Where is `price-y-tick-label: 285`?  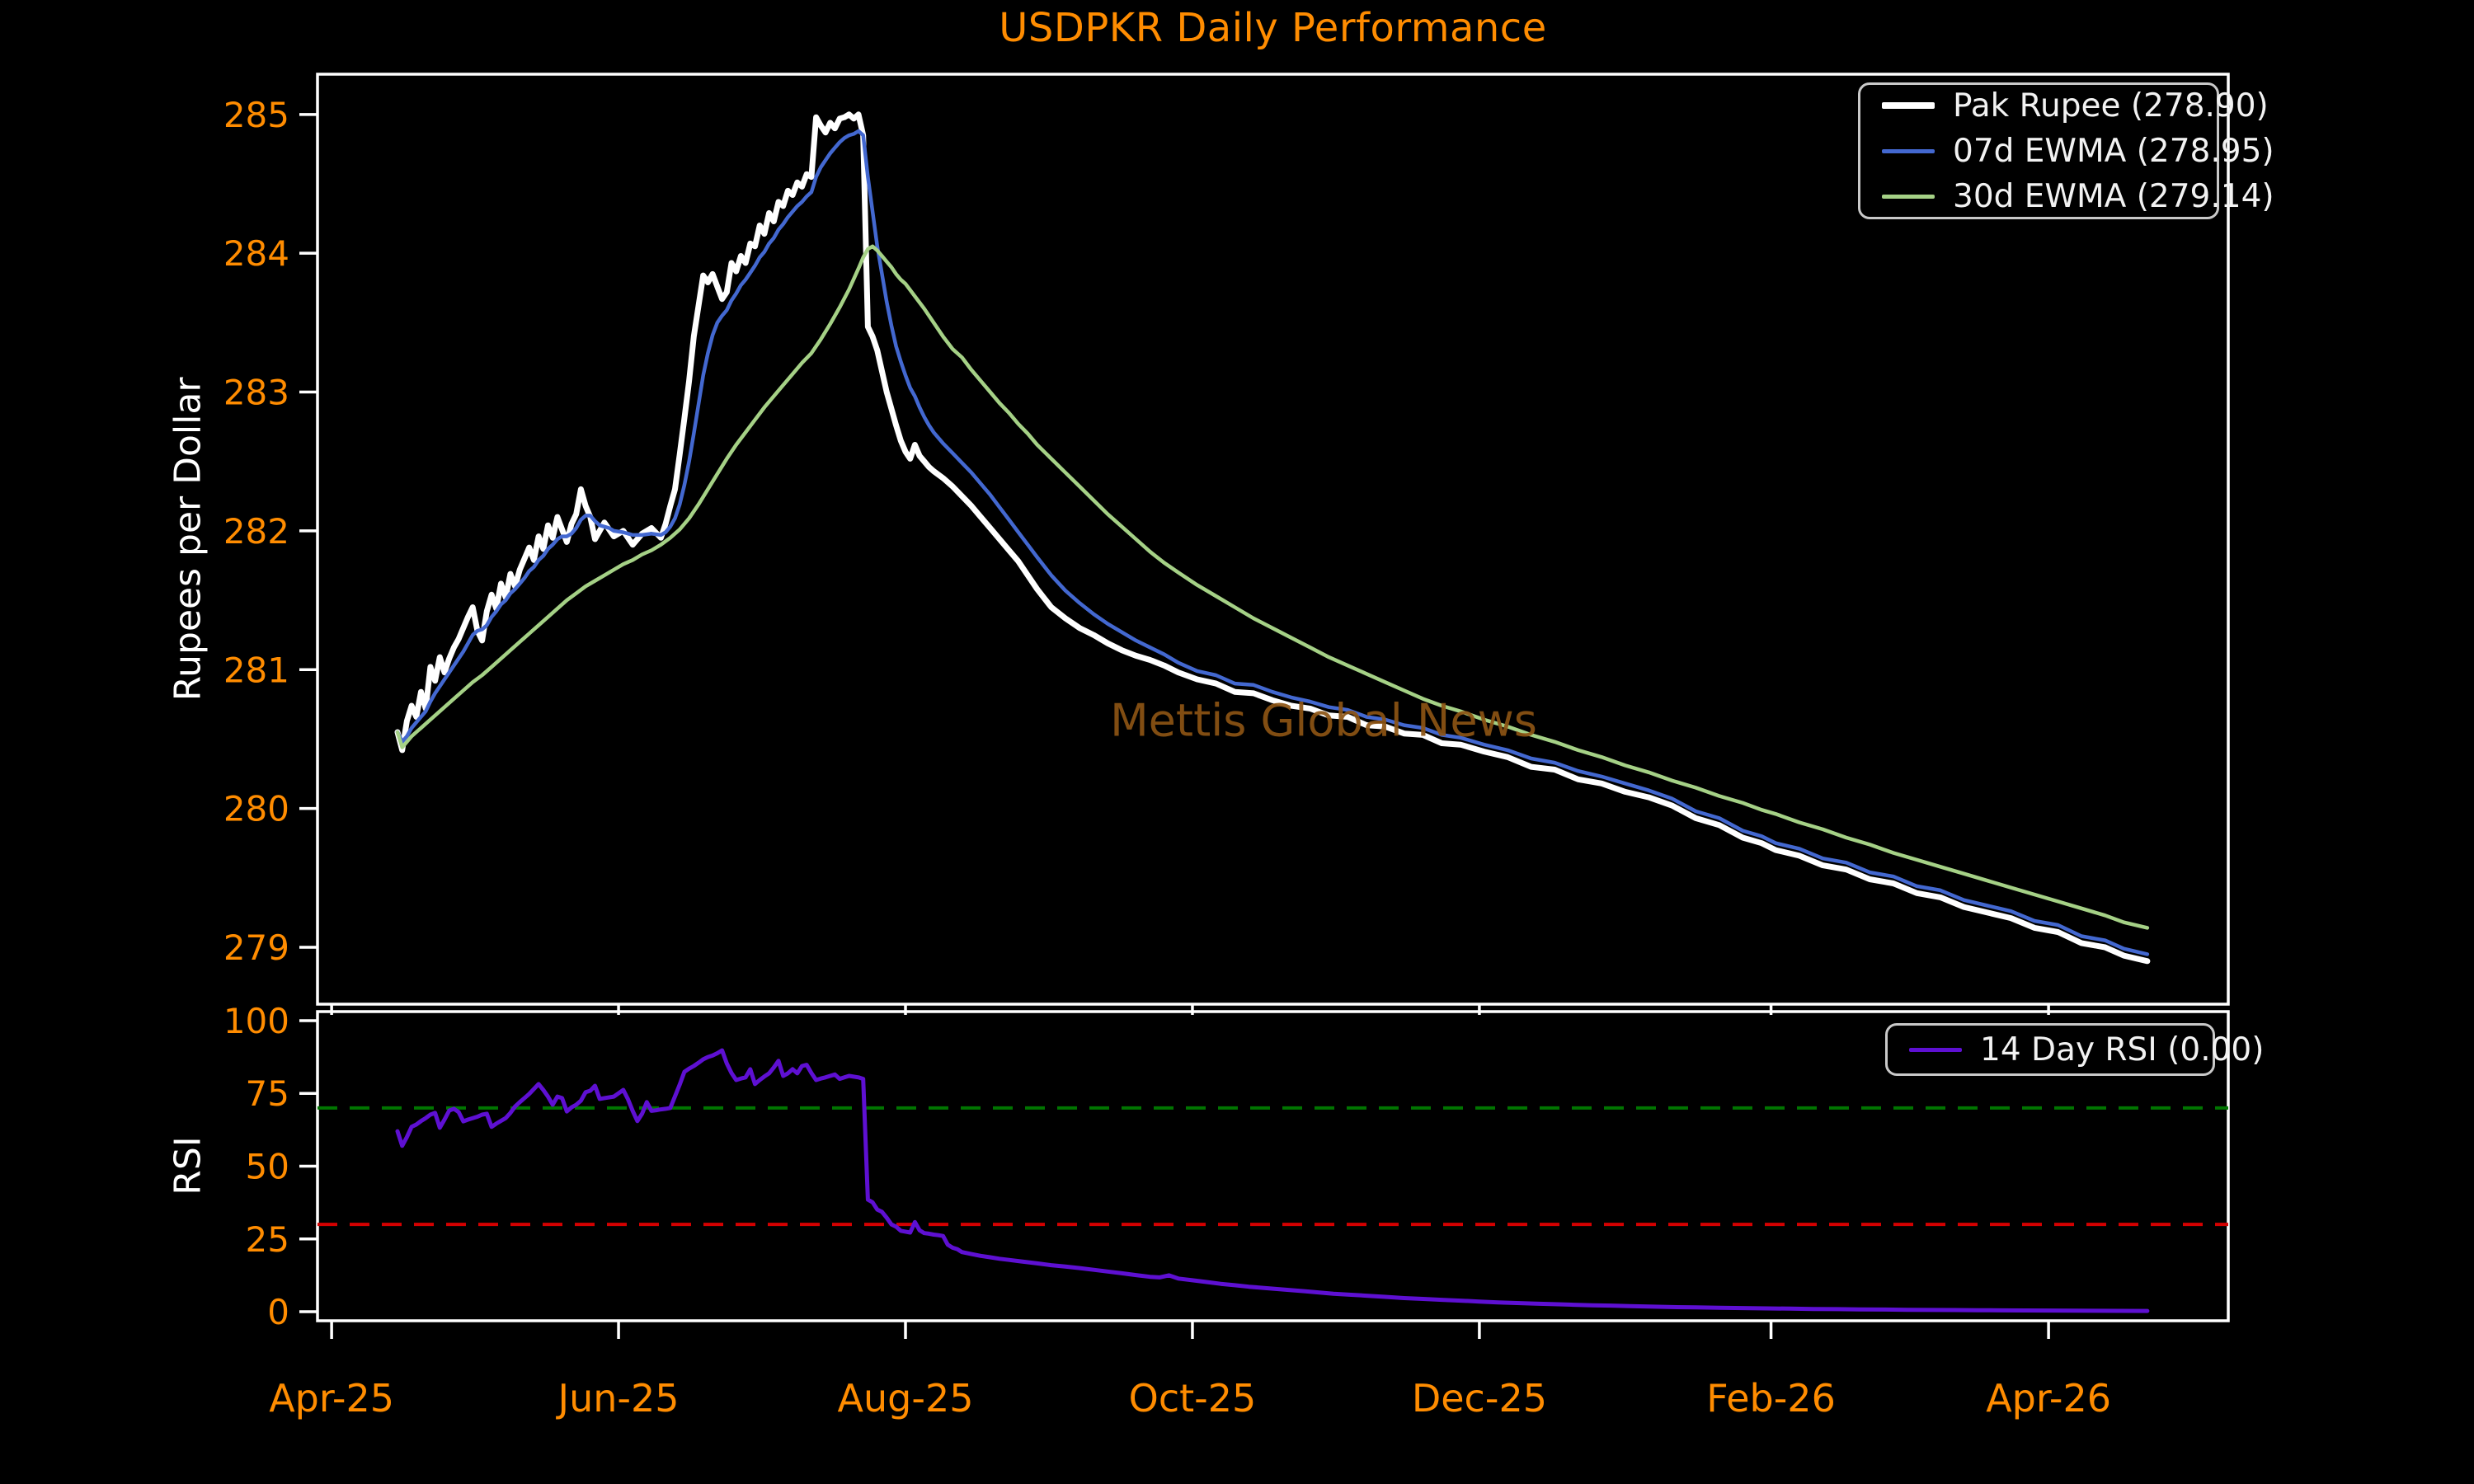 price-y-tick-label: 285 is located at coordinates (256, 115).